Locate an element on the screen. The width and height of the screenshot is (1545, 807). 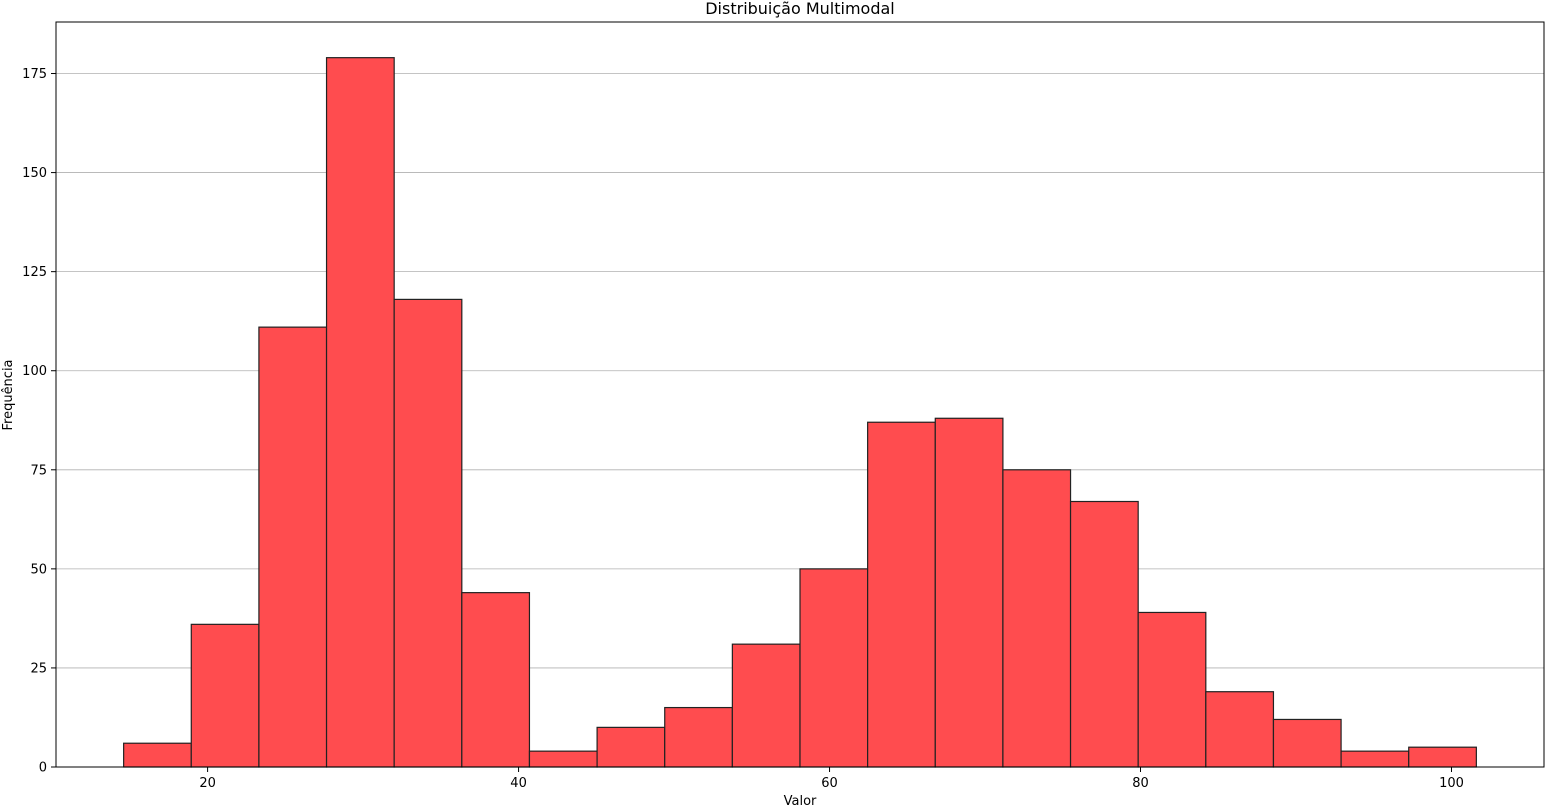
x-tick-label: 20 is located at coordinates (207, 783).